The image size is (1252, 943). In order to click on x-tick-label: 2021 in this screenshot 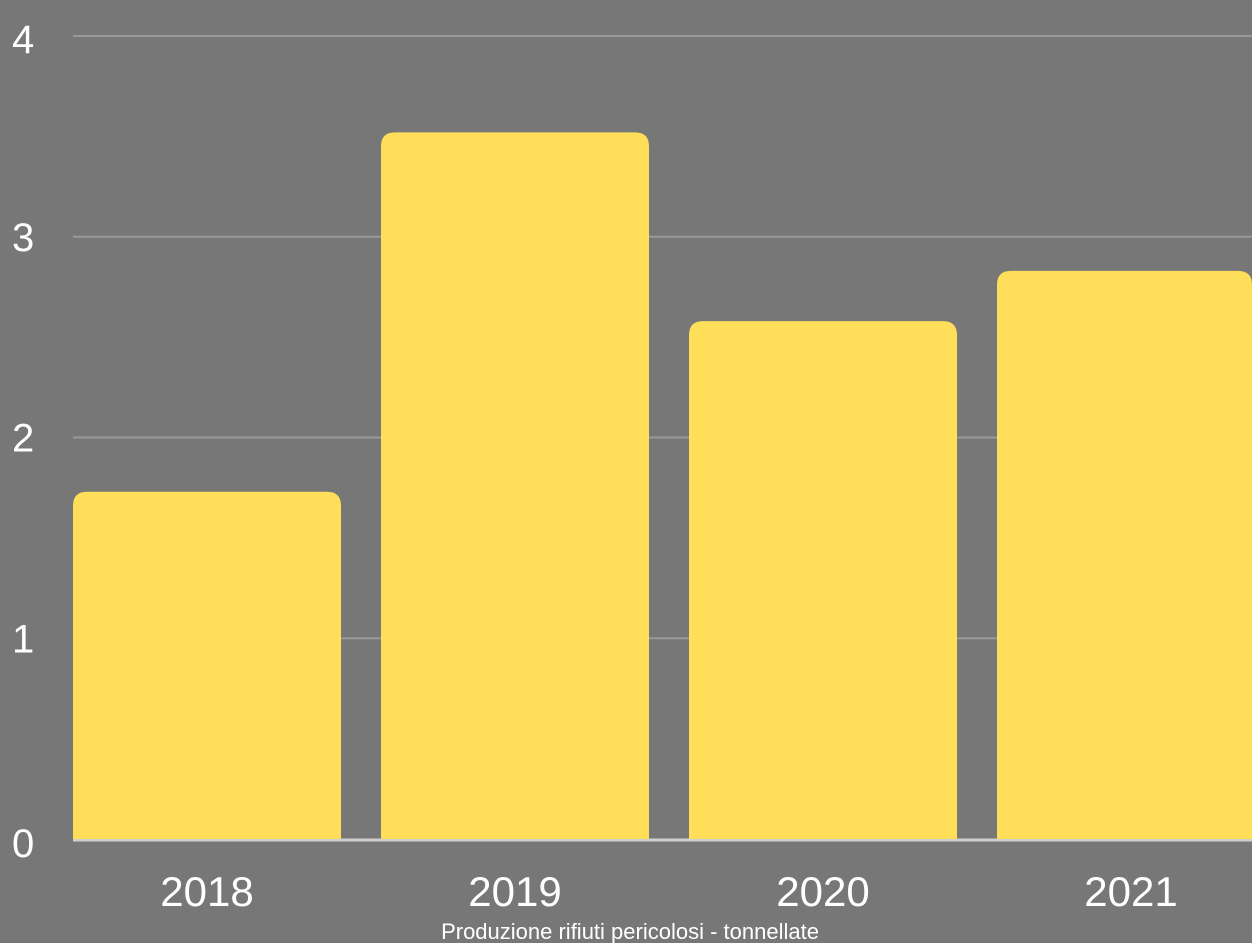, I will do `click(1130, 891)`.